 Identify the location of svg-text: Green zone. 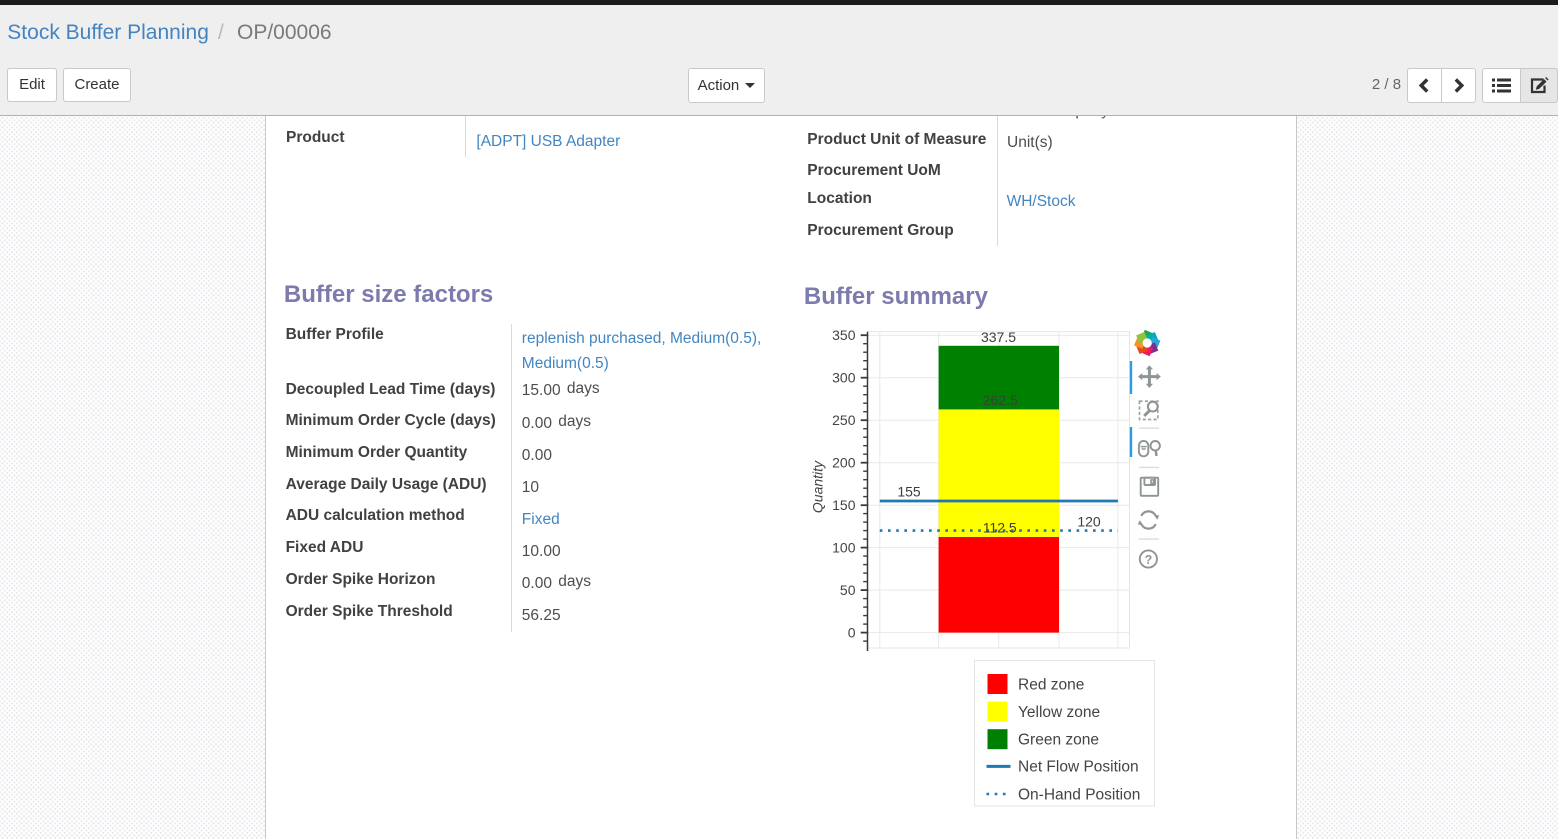
(1058, 740).